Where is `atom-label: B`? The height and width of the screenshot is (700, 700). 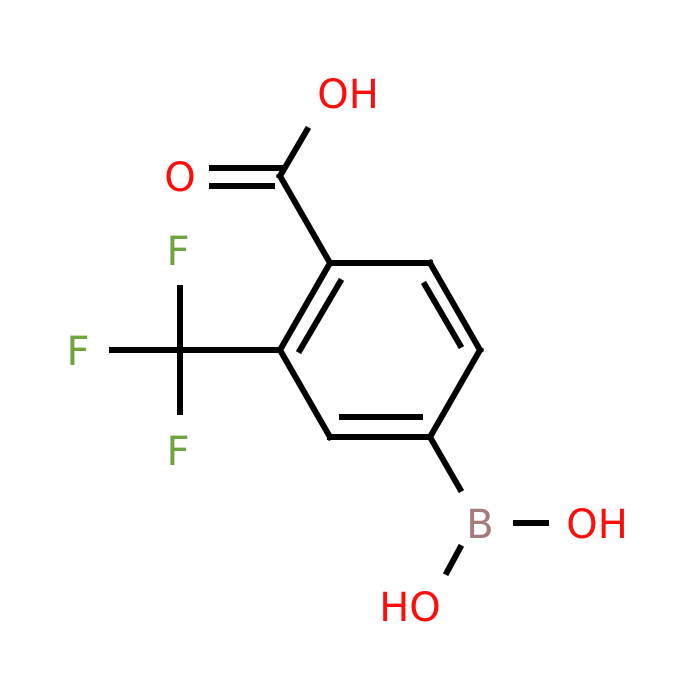 atom-label: B is located at coordinates (479, 525).